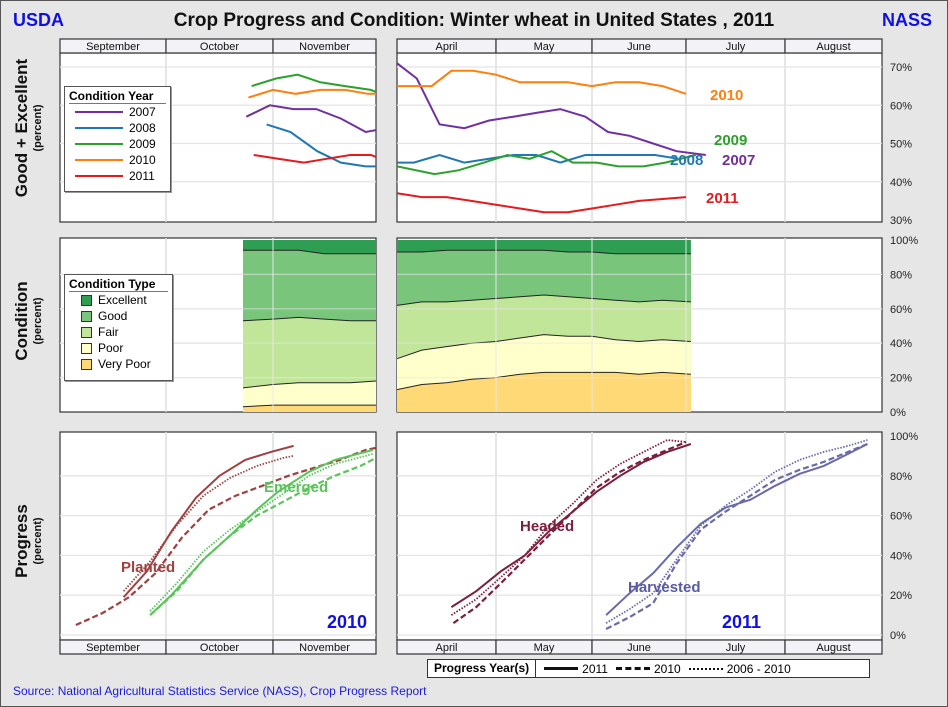 This screenshot has height=707, width=948. What do you see at coordinates (738, 160) in the screenshot?
I see `series-annotation: 2007` at bounding box center [738, 160].